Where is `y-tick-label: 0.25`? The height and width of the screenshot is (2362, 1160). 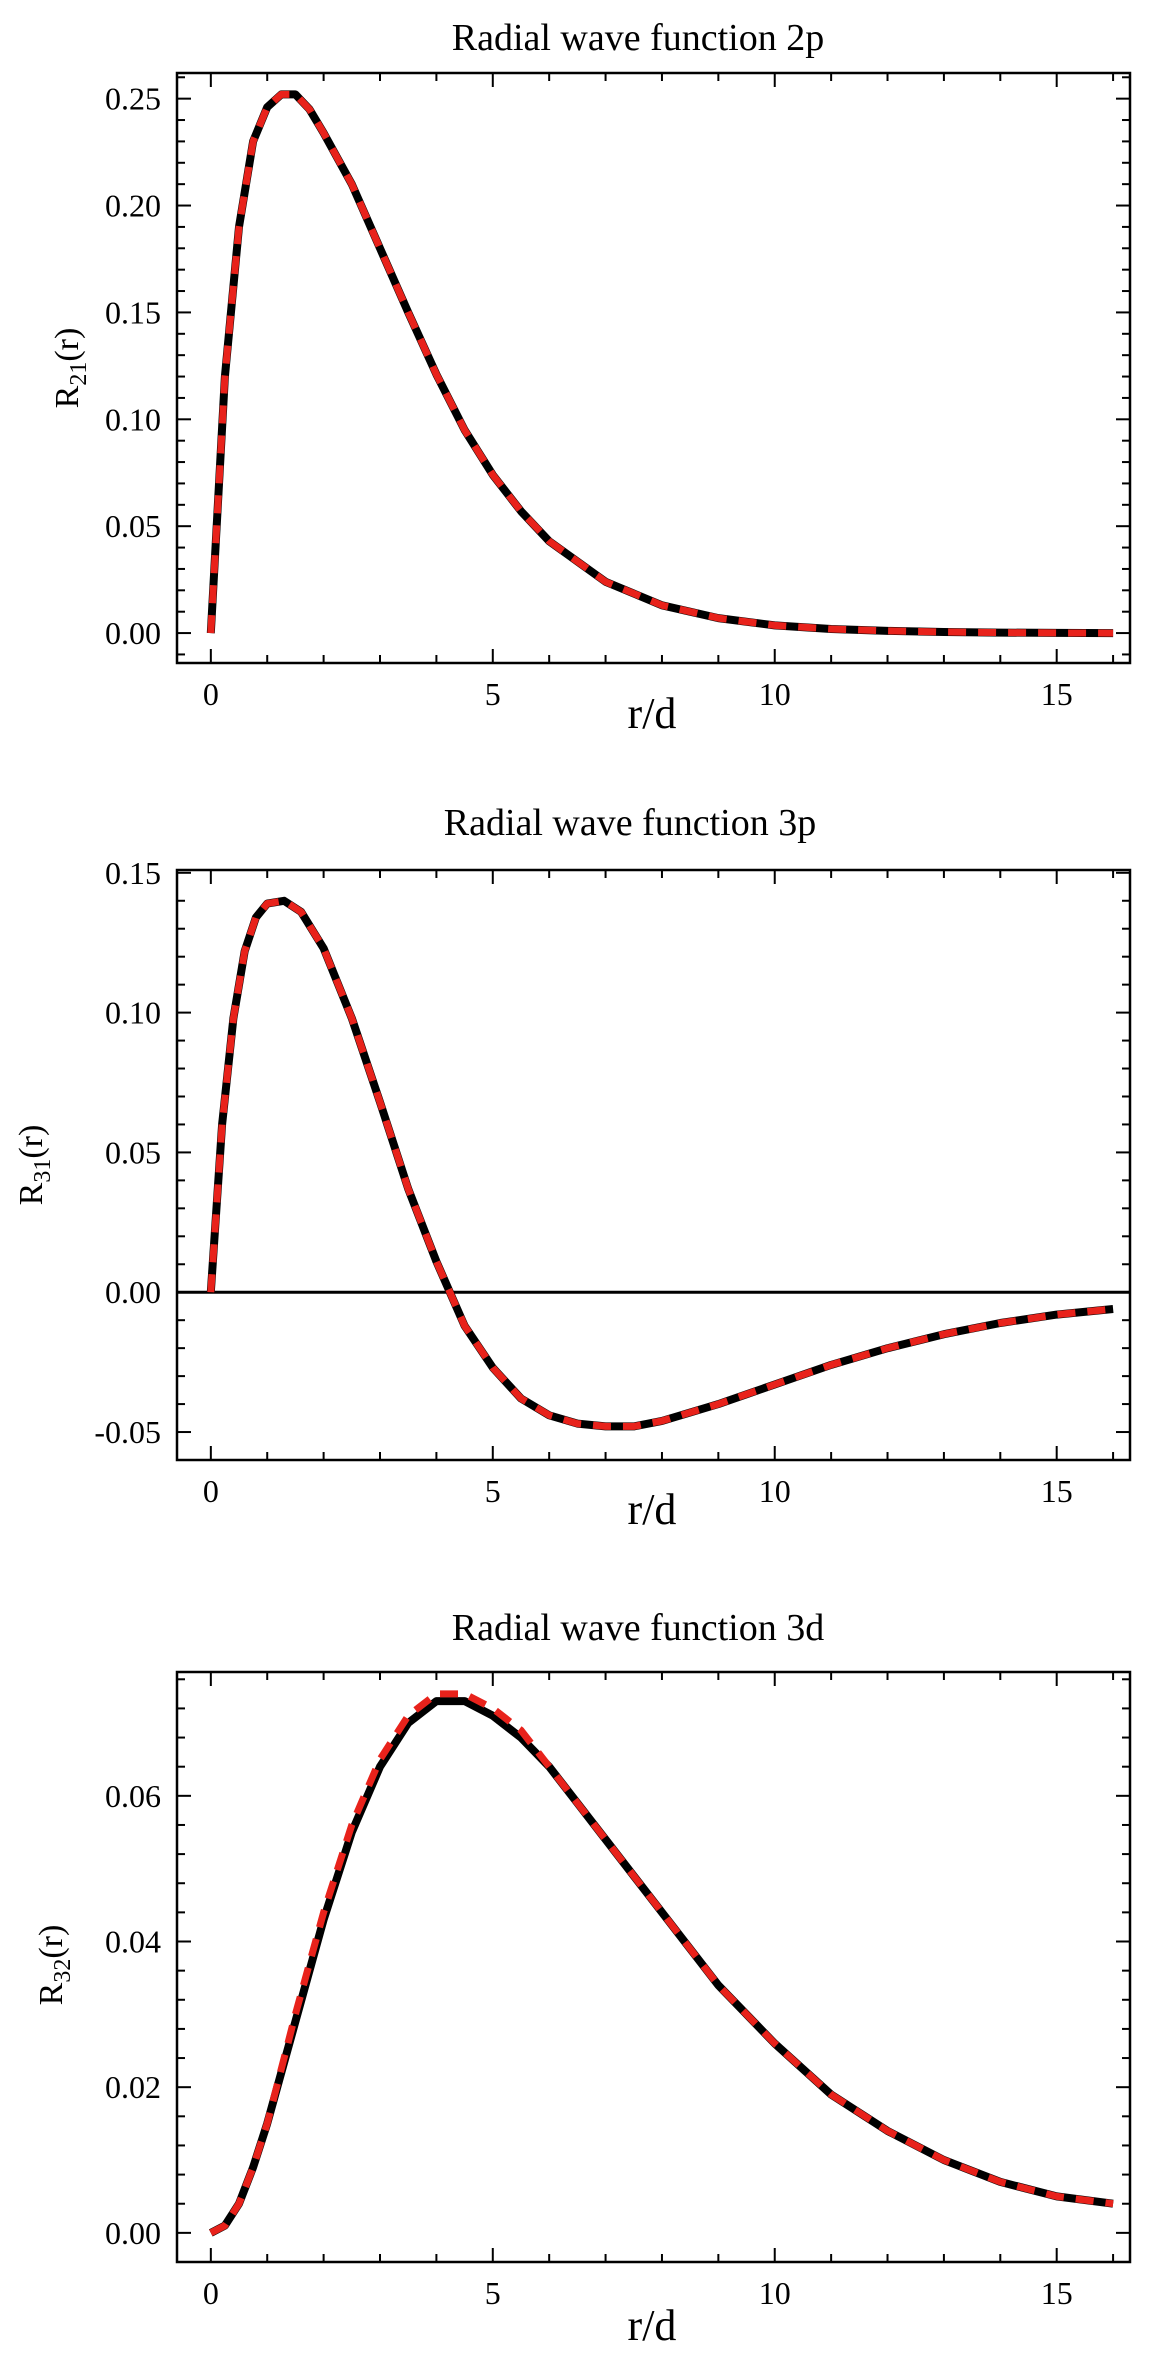
y-tick-label: 0.25 is located at coordinates (133, 99).